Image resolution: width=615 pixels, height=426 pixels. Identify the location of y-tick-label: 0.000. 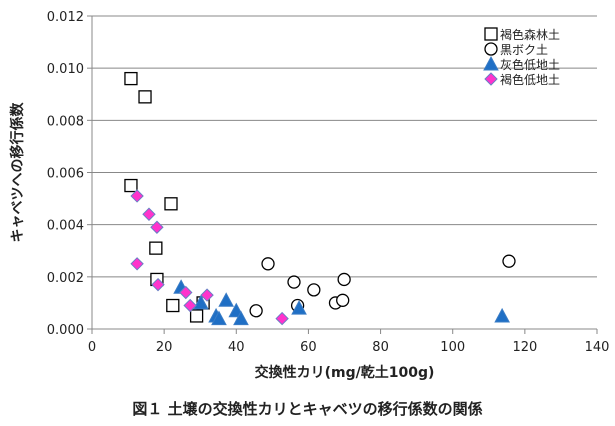
(65, 330).